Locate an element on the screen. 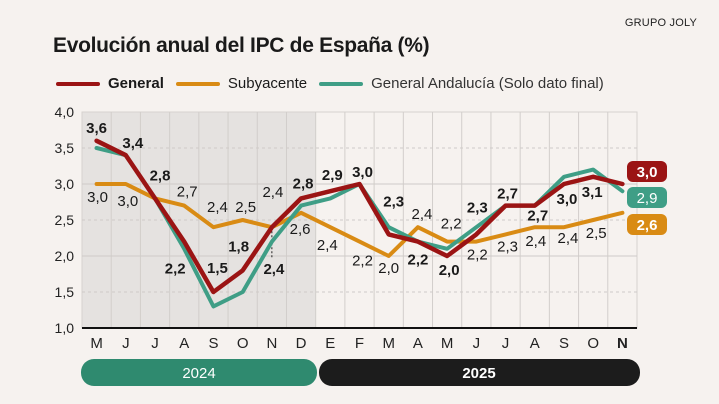 The height and width of the screenshot is (404, 719). data-label: 2,9 is located at coordinates (332, 175).